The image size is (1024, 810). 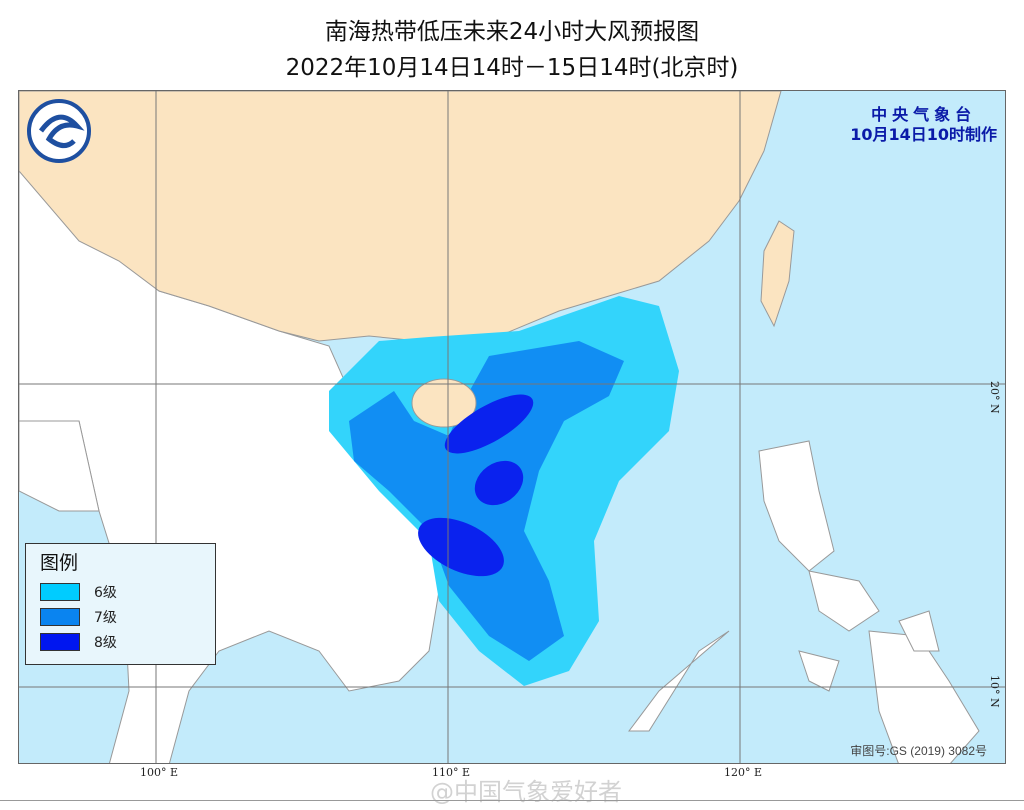 What do you see at coordinates (512, 800) in the screenshot?
I see `divider` at bounding box center [512, 800].